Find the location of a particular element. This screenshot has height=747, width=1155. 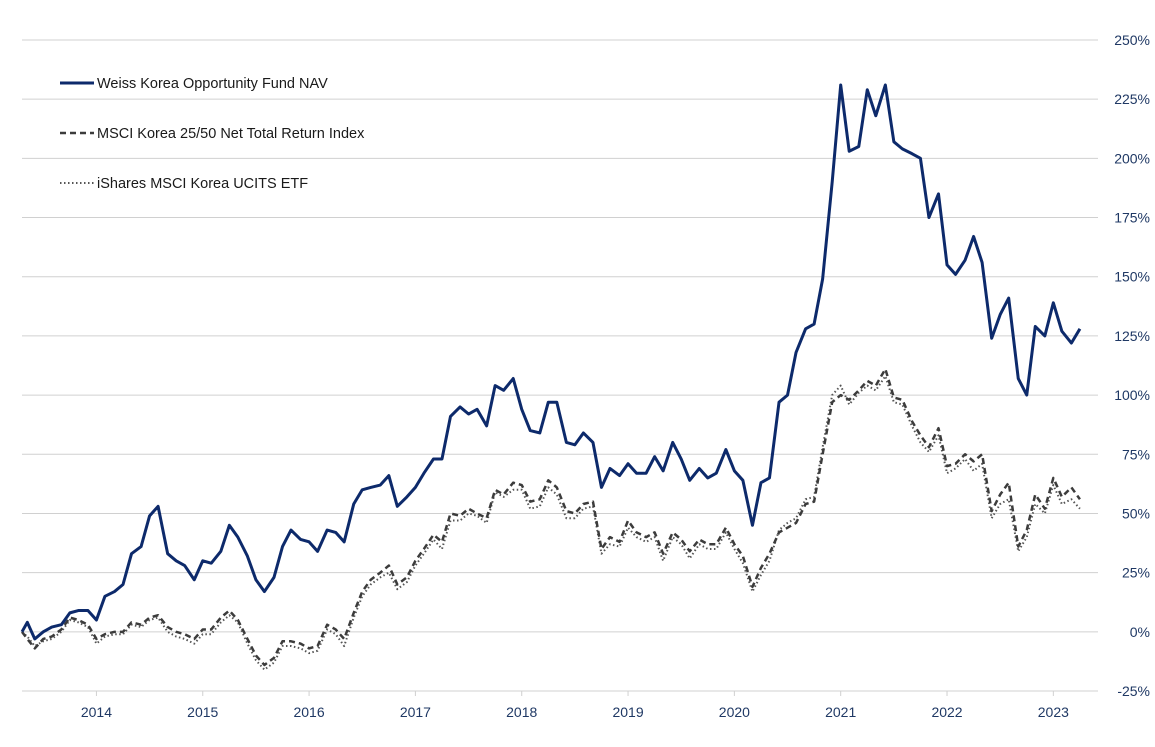

x-tick-label: 2019 is located at coordinates (627, 712).